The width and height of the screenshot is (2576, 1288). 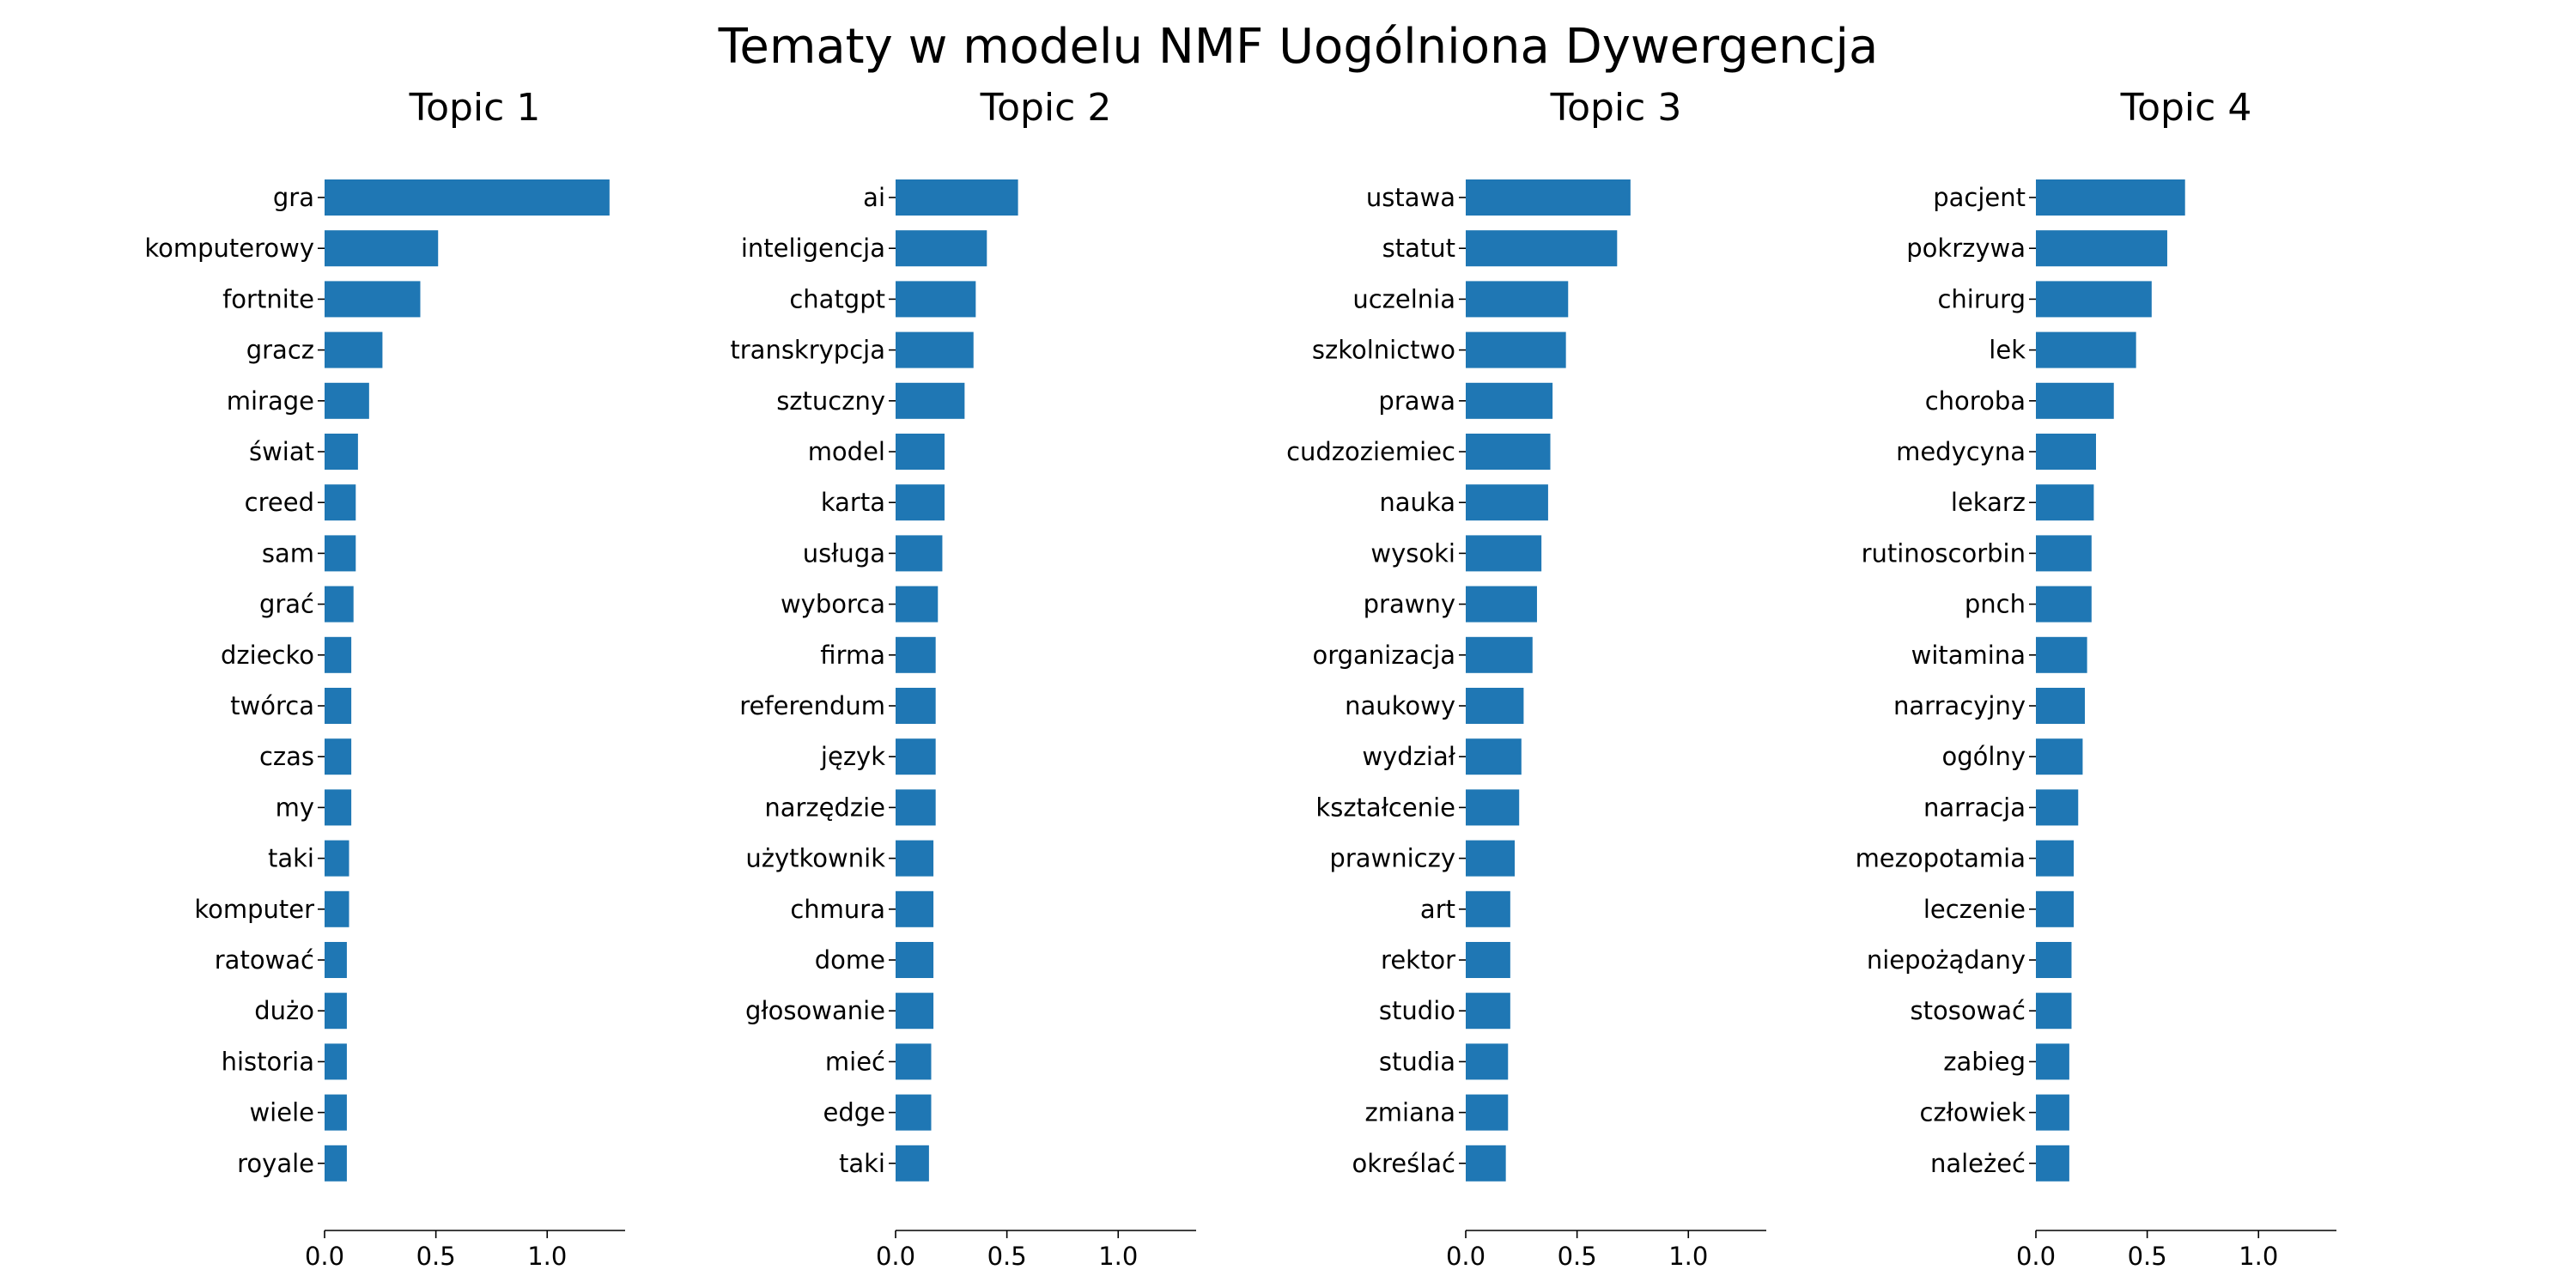 I want to click on y-tick-label: ai, so click(x=874, y=197).